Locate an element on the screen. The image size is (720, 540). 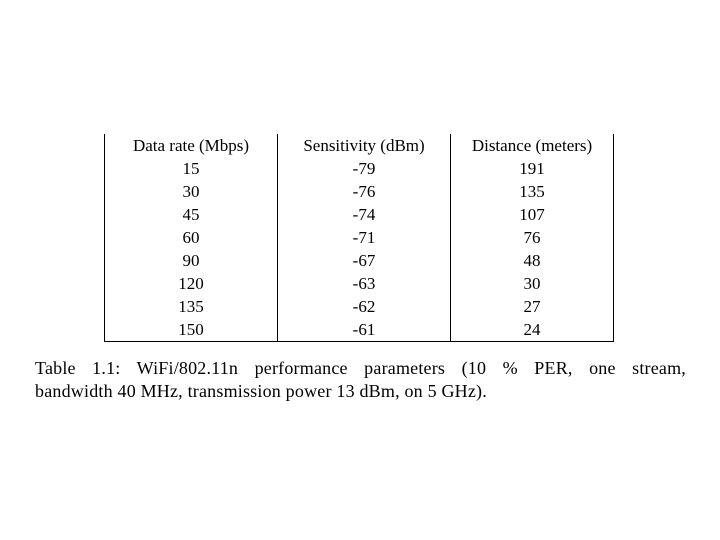
column-header-distance: Distance (meters) is located at coordinates (532, 145).